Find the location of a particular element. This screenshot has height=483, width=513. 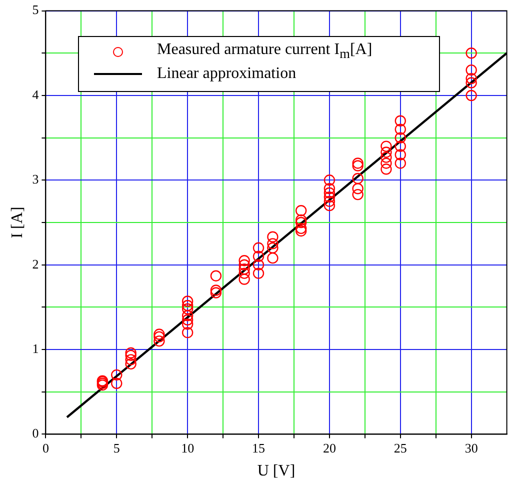

legend-label: Linear approximation is located at coordinates (226, 74).